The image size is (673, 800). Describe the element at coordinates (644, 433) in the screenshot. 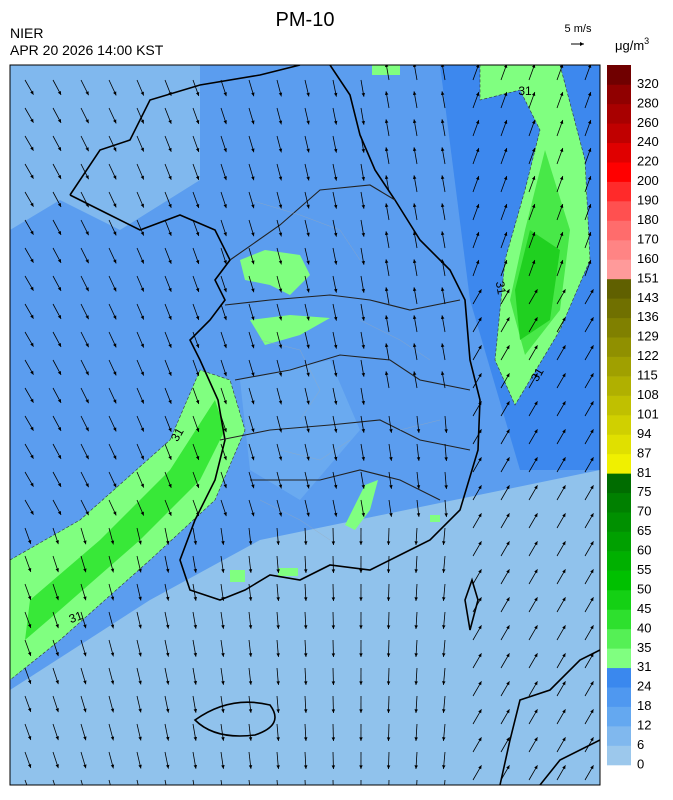

I see `colorbar-label: 94` at that location.